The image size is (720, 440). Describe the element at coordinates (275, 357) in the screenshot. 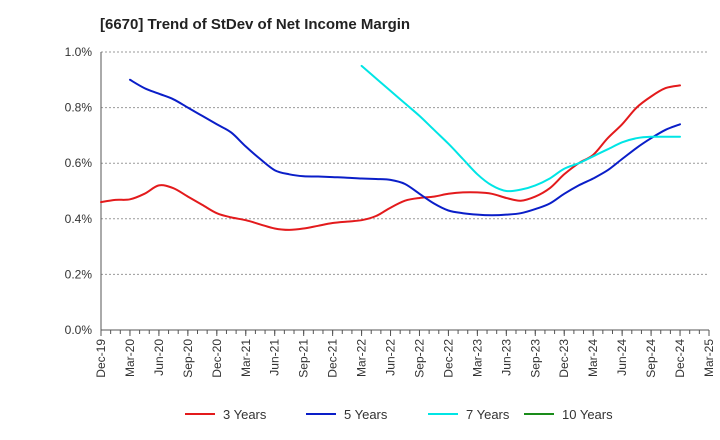

I see `x-tick-label: Jun-21` at that location.